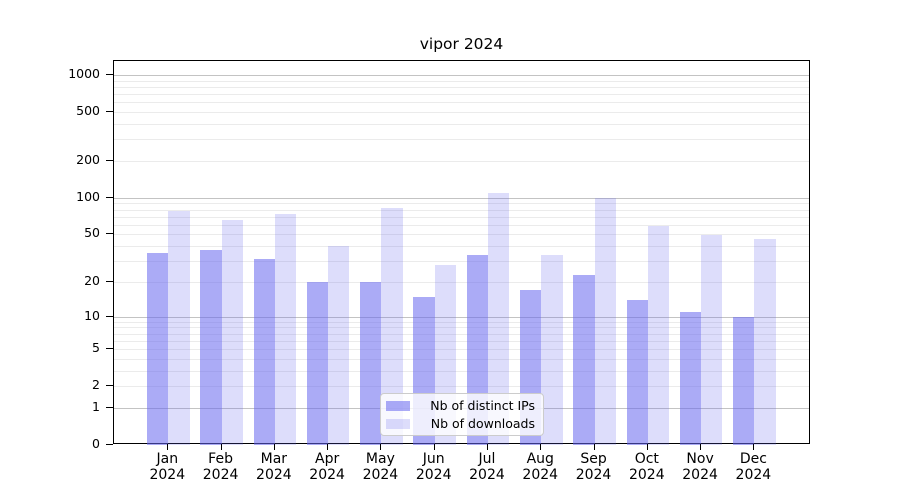  I want to click on y-tick-label-1000: 1000, so click(84, 73).